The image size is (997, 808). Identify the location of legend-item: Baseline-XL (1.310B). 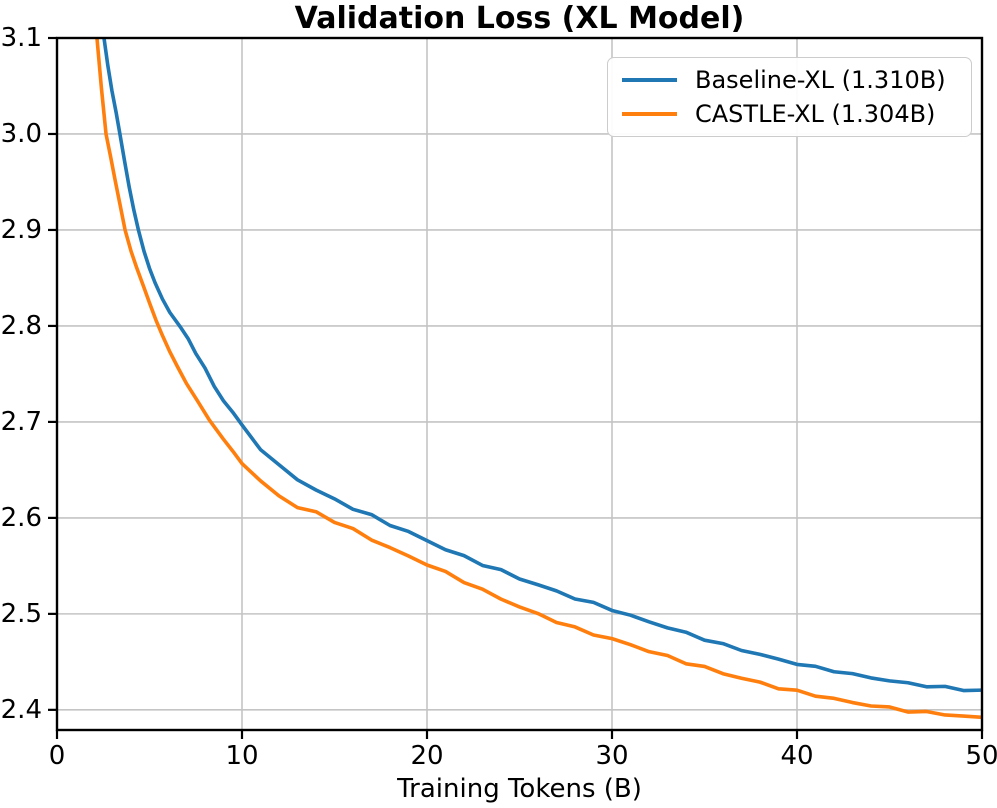
(789, 80).